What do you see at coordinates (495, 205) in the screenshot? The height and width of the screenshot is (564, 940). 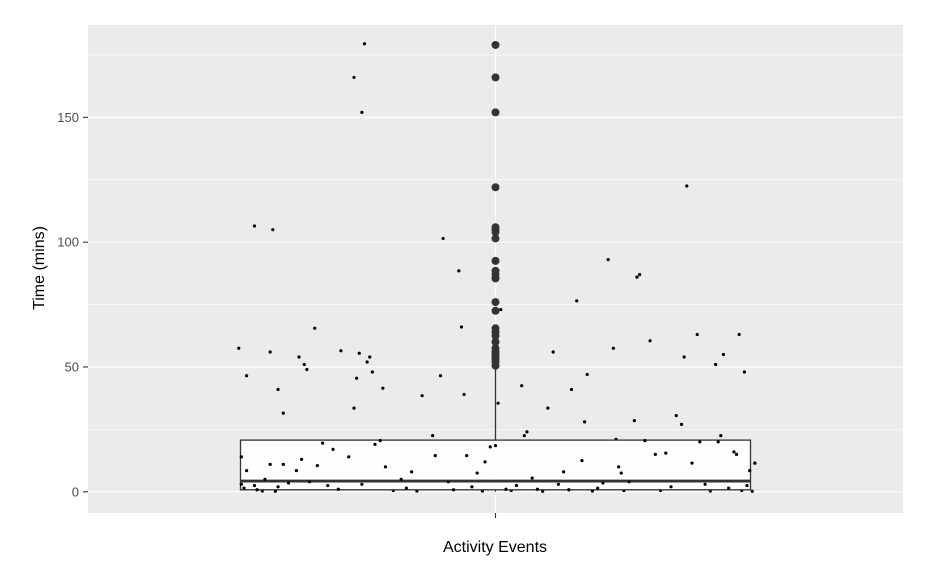 I see `outlier-points` at bounding box center [495, 205].